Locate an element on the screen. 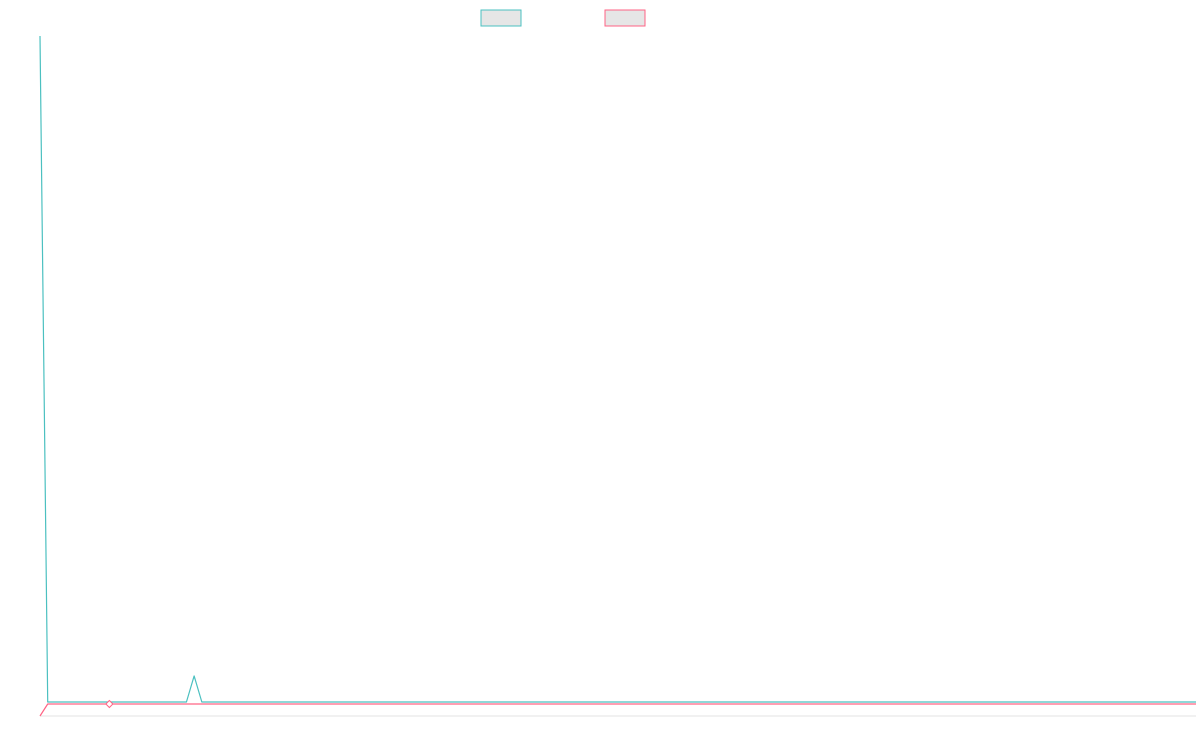 The width and height of the screenshot is (1200, 750). legend is located at coordinates (563, 18).